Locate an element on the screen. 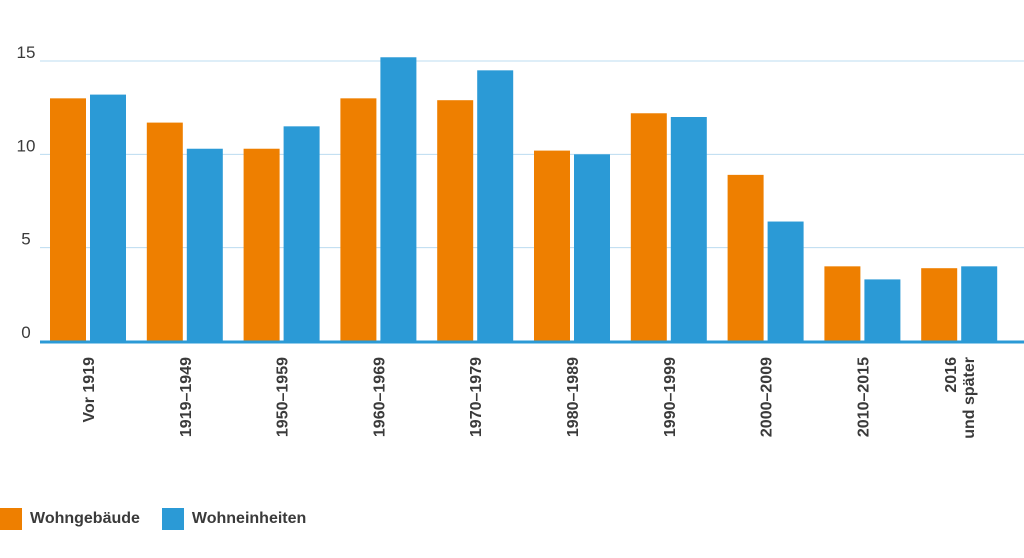 This screenshot has height=558, width=1024. x-tick-label: 1980–1989 is located at coordinates (573, 397).